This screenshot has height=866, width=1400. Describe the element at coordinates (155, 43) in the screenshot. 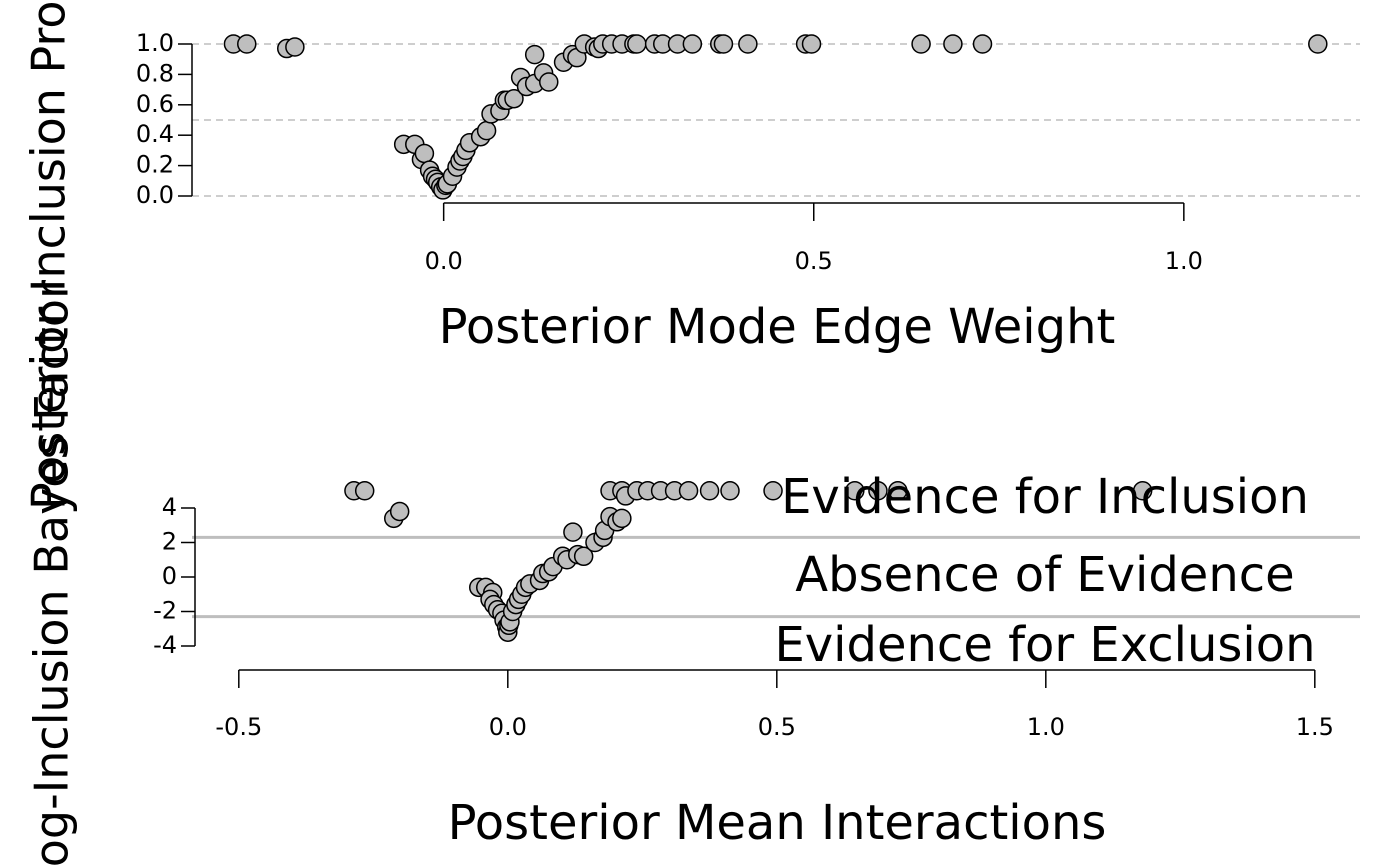

I see `y-tick-label: 1.0` at that location.